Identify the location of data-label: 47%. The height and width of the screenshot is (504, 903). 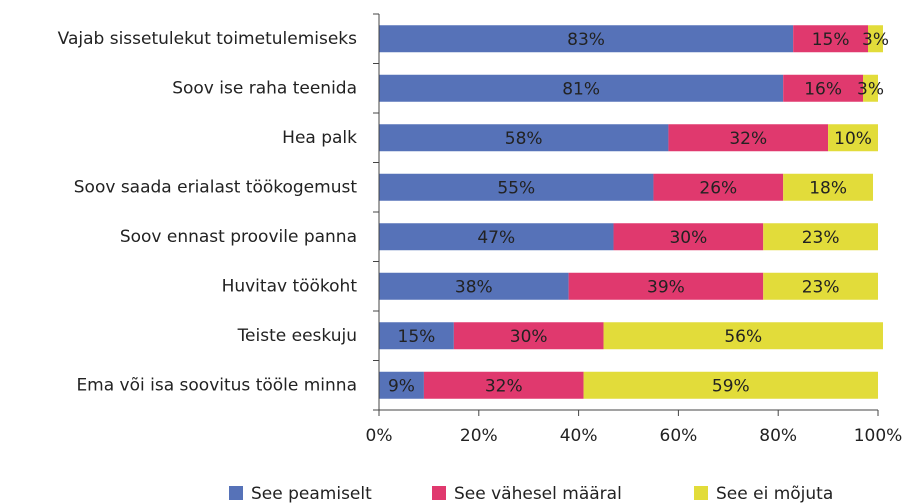
(496, 238).